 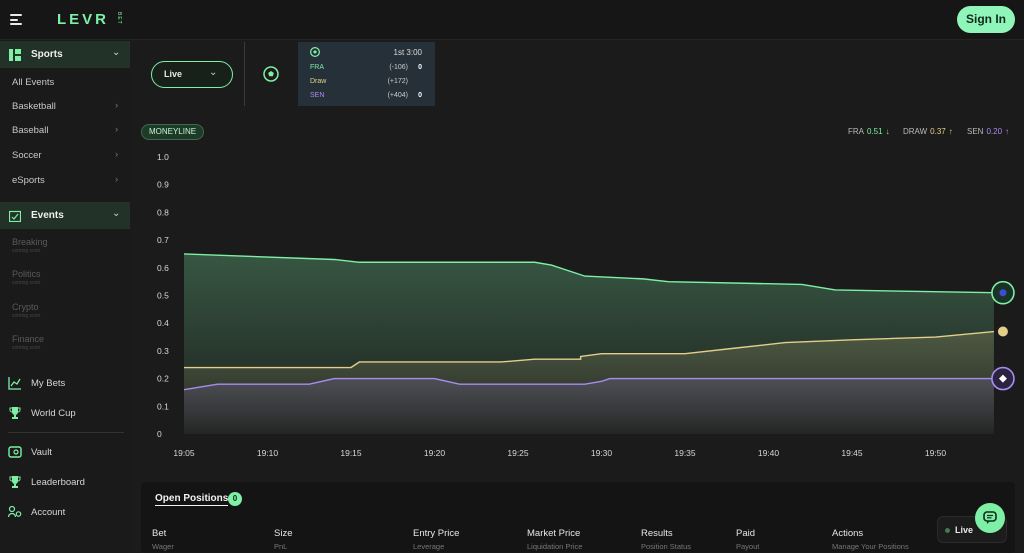 What do you see at coordinates (28, 180) in the screenshot?
I see `sidebar-item-esports: eSports` at bounding box center [28, 180].